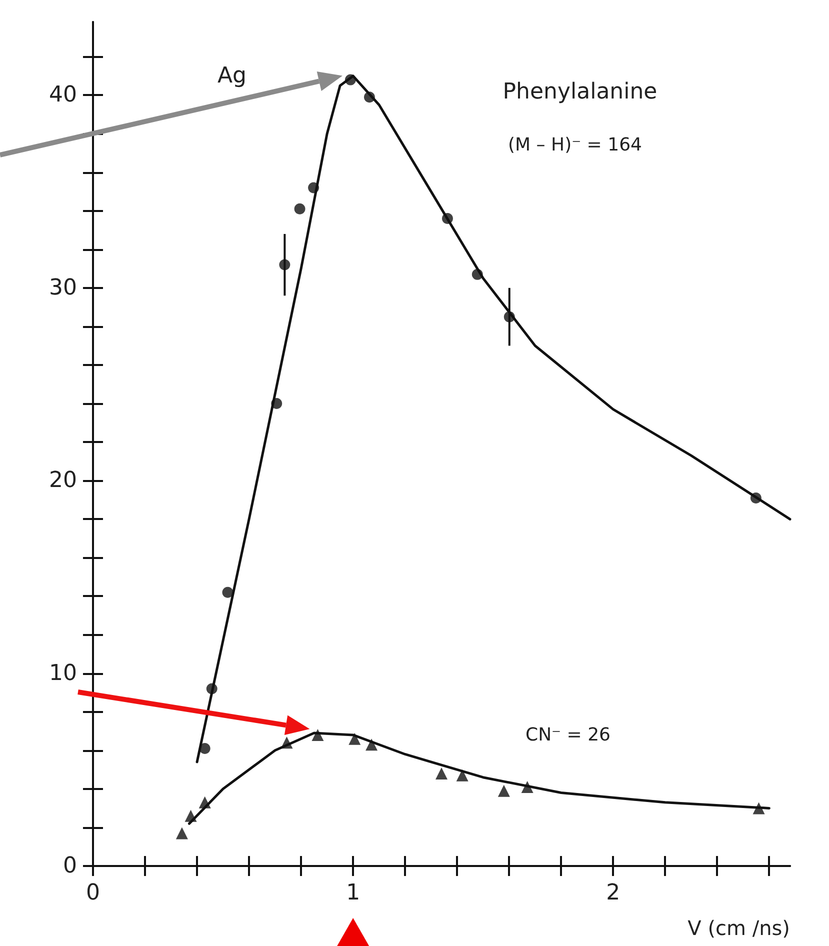 The height and width of the screenshot is (946, 829). Describe the element at coordinates (93, 893) in the screenshot. I see `x-tick-label: 0` at that location.